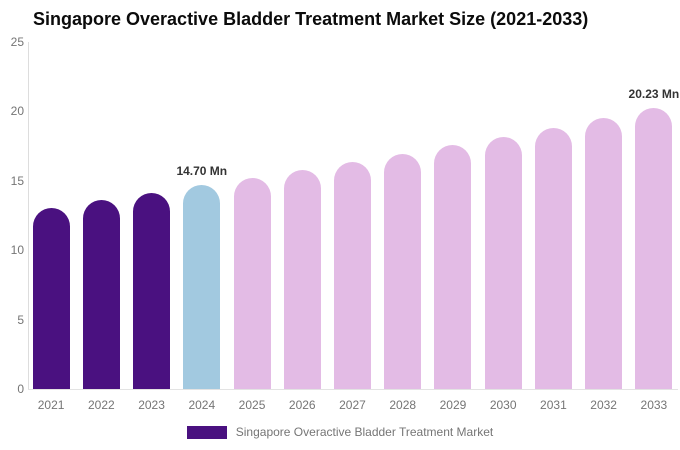 The image size is (680, 450). I want to click on bar-2027, so click(352, 275).